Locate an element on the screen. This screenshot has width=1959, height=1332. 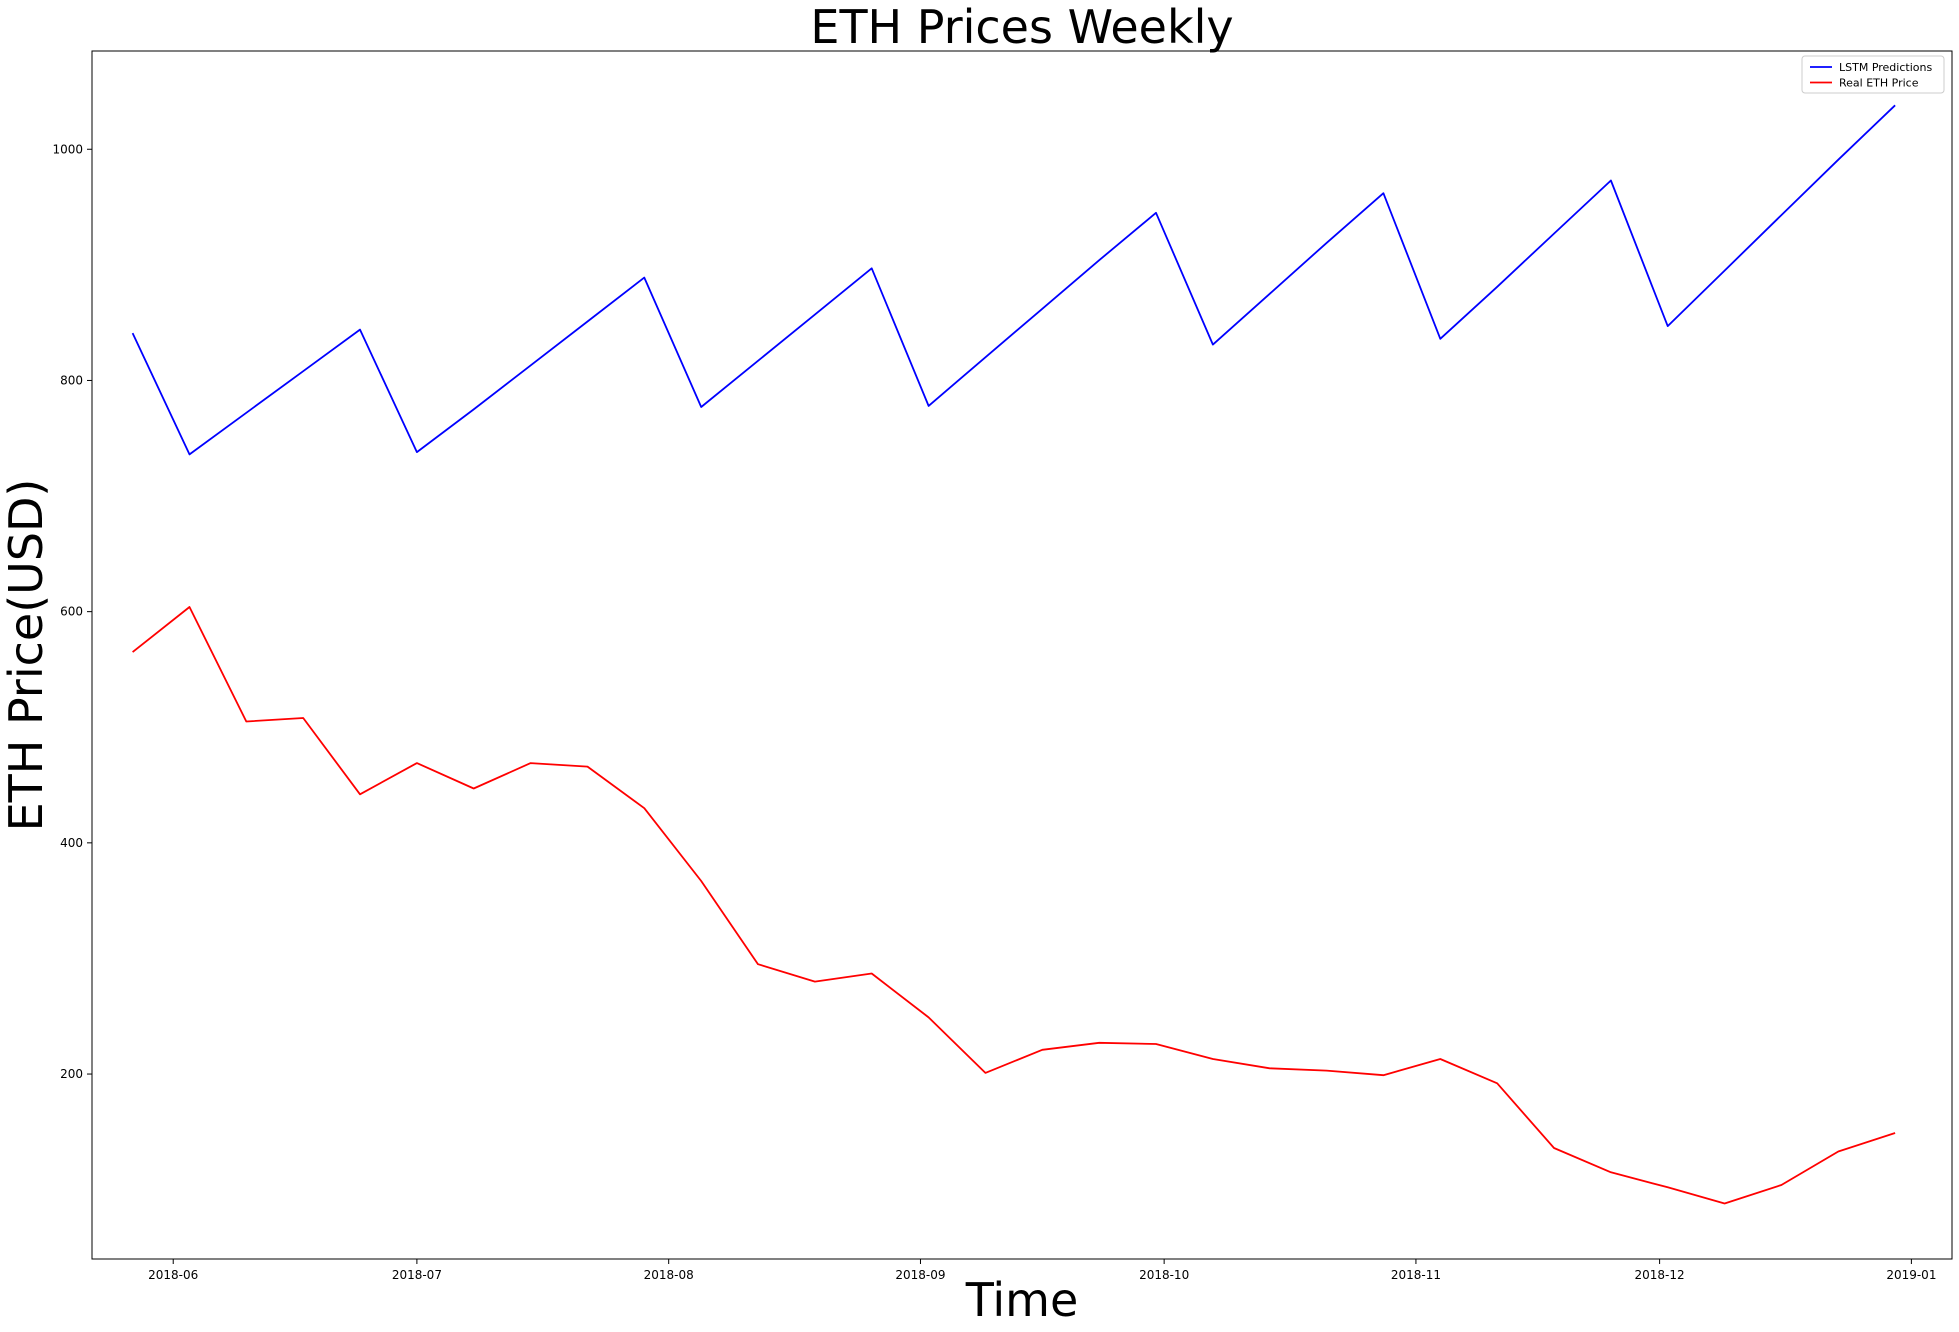
x-tick-label: 2018-06 is located at coordinates (173, 1275).